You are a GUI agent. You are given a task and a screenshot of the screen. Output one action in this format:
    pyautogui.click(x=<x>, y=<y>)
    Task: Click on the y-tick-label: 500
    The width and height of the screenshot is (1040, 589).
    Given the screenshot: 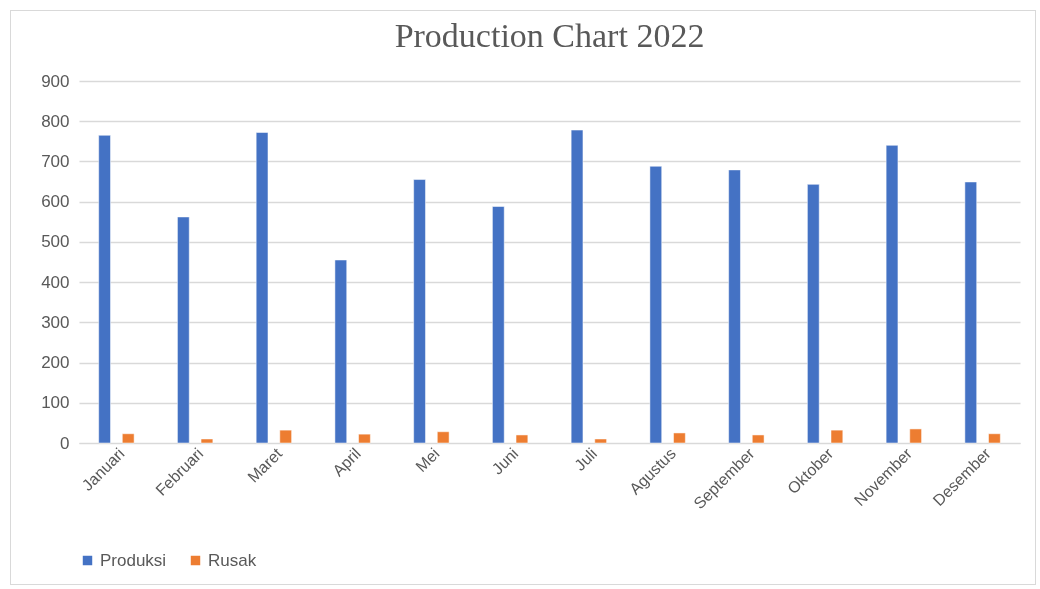 What is the action you would take?
    pyautogui.click(x=55, y=242)
    